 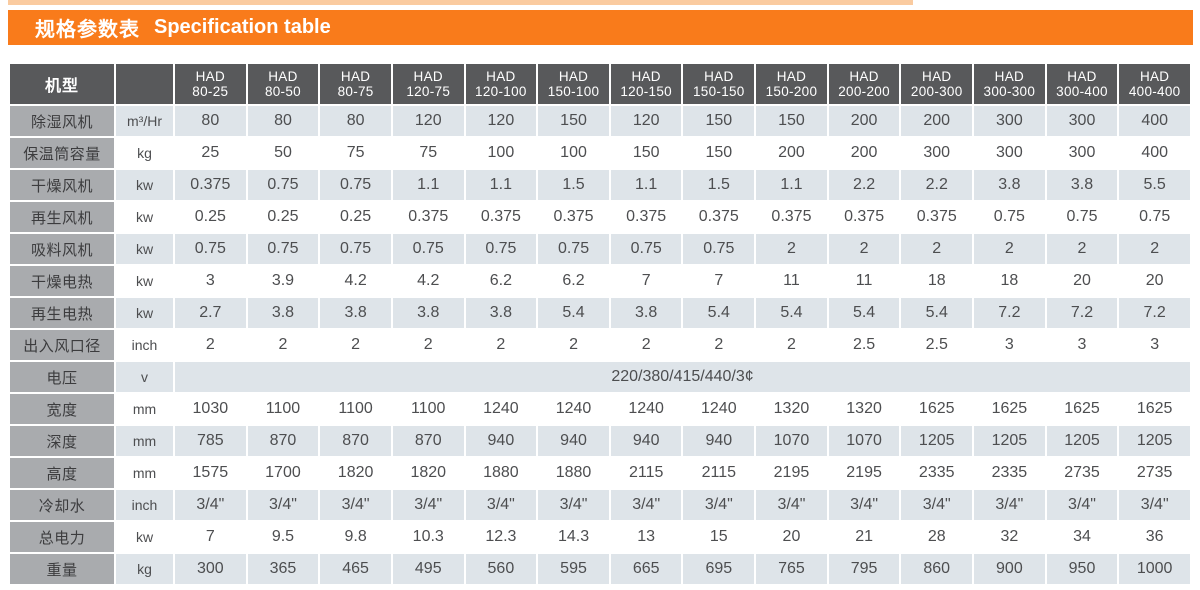 I want to click on cell-value: 3.8, so click(x=428, y=313).